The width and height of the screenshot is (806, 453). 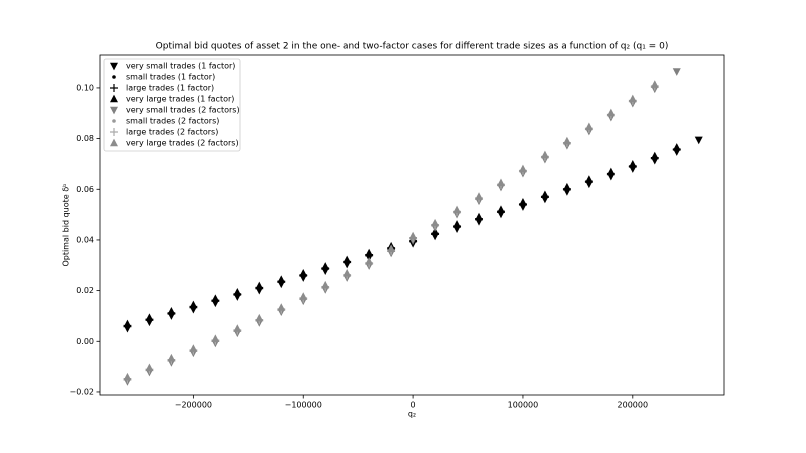 What do you see at coordinates (182, 143) in the screenshot?
I see `legend-label: very large trades (2 factors)` at bounding box center [182, 143].